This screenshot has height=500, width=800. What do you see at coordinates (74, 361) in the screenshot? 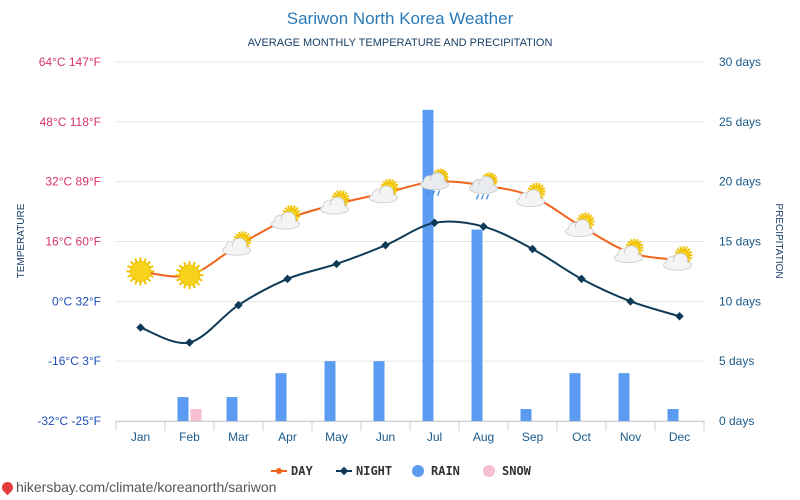
I see `left-tick-label: -16°C 3°F` at bounding box center [74, 361].